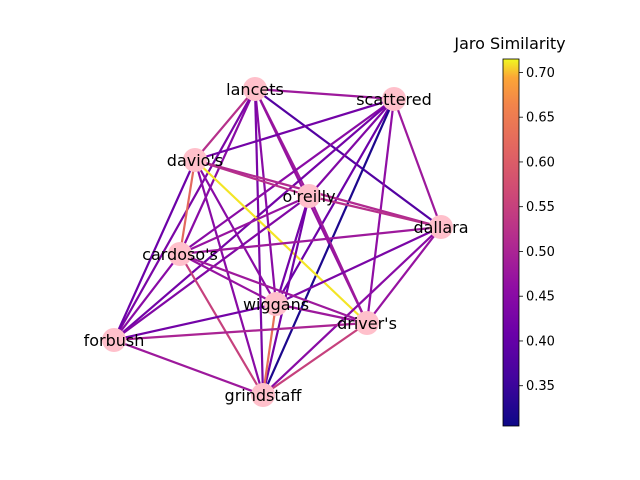 The image size is (640, 480). I want to click on edge-lancets-dallara, so click(348, 158).